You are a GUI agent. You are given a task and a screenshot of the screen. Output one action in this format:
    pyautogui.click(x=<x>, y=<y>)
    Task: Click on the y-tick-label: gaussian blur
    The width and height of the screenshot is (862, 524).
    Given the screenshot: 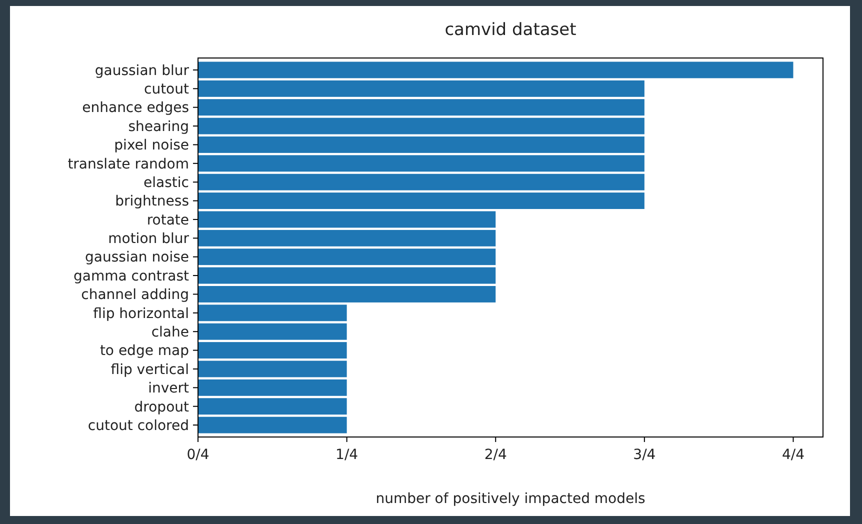 What is the action you would take?
    pyautogui.click(x=142, y=70)
    